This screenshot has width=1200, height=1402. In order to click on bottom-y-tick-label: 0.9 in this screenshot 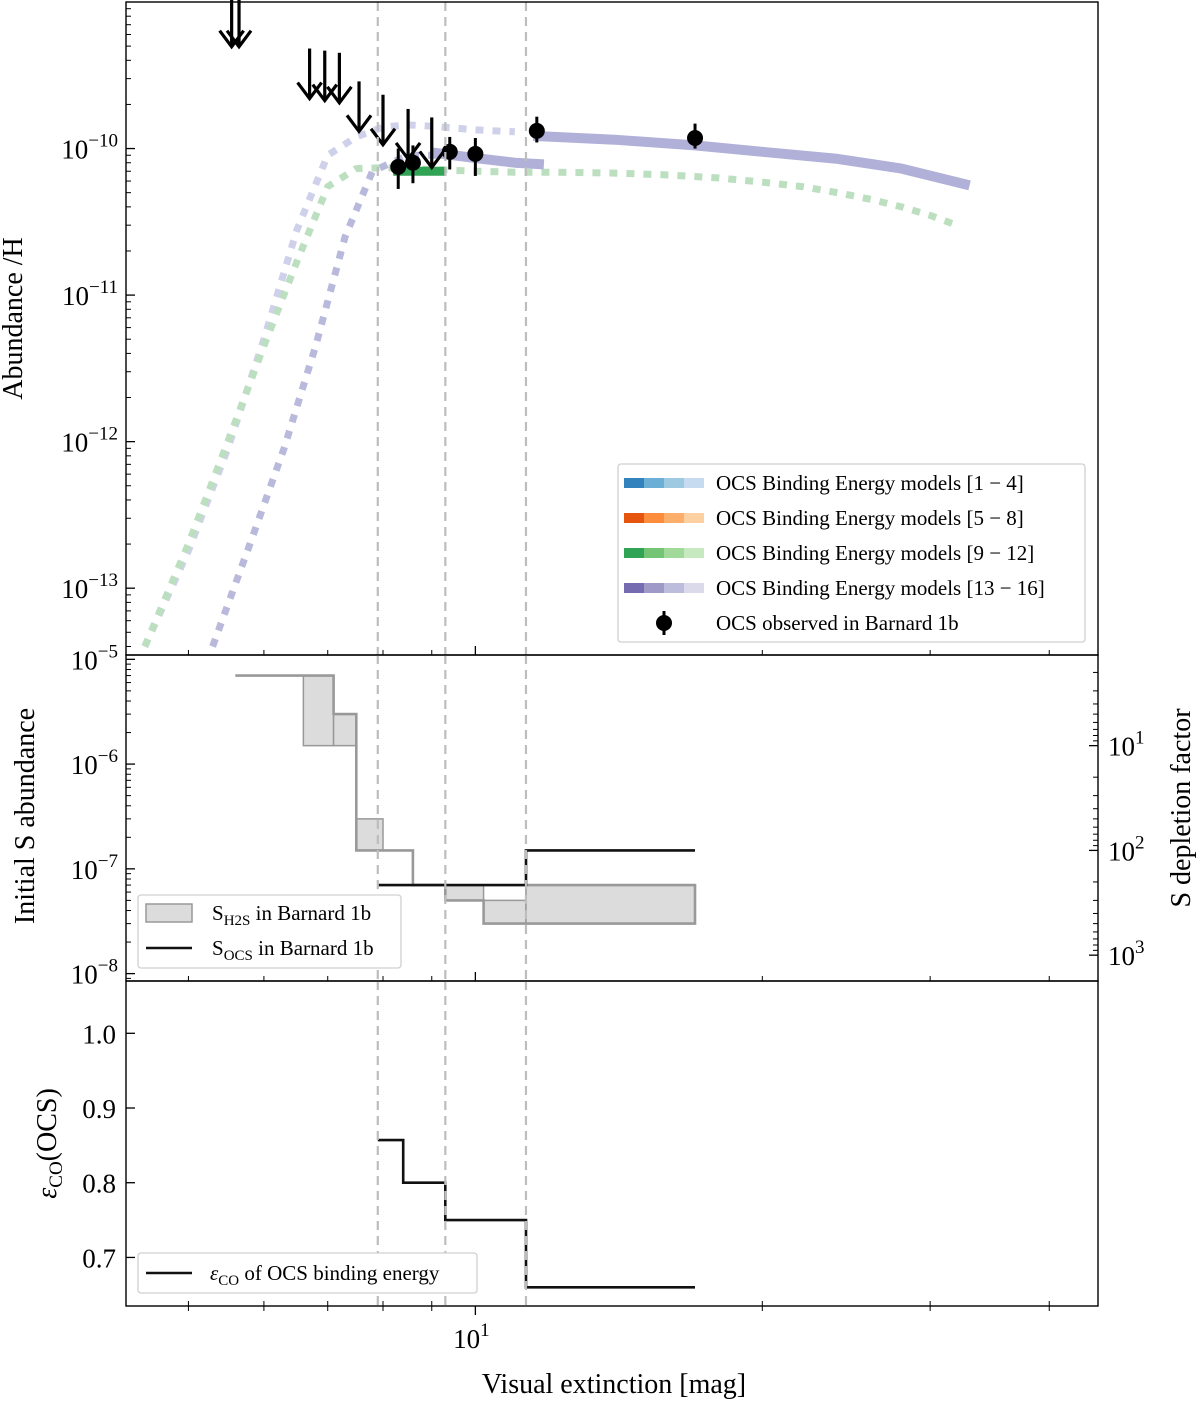, I will do `click(99, 1109)`.